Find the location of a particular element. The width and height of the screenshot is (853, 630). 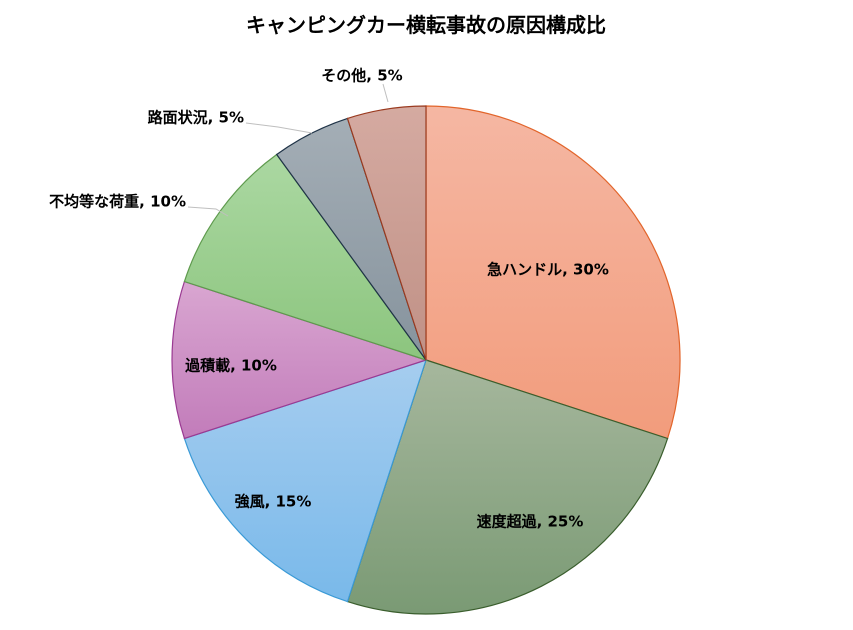

slice-label: 速度超過, 25% is located at coordinates (530, 522).